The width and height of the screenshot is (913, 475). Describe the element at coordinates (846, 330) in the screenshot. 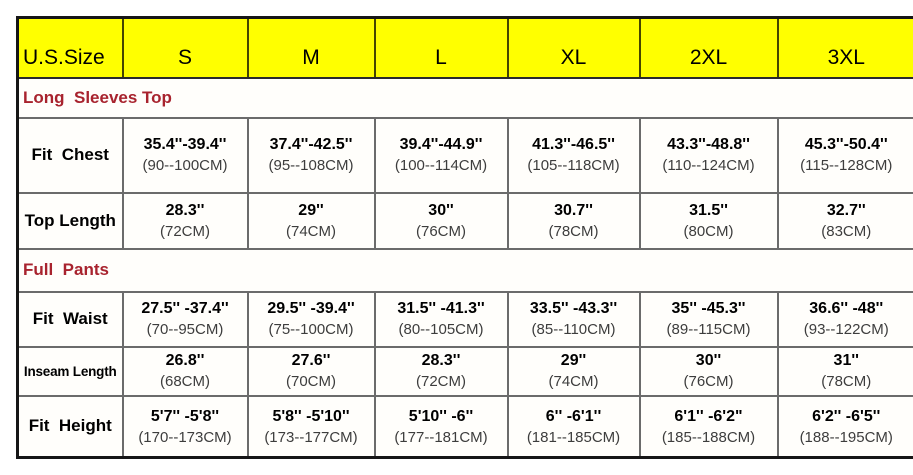

I see `cm-value: (93--122CM)` at that location.